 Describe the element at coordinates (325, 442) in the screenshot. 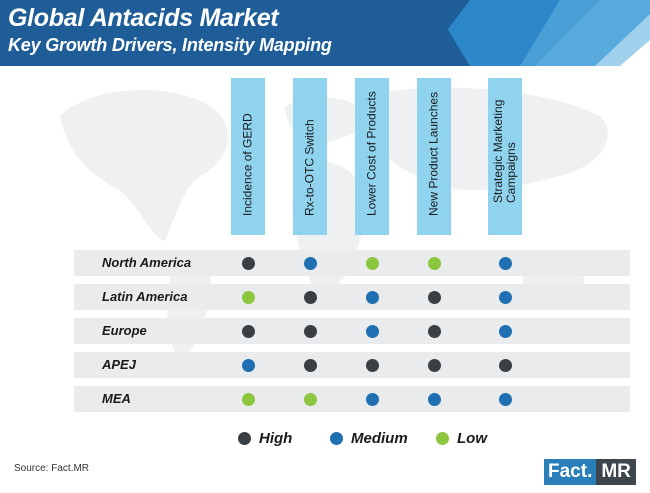

I see `legend: High Medium Low` at that location.